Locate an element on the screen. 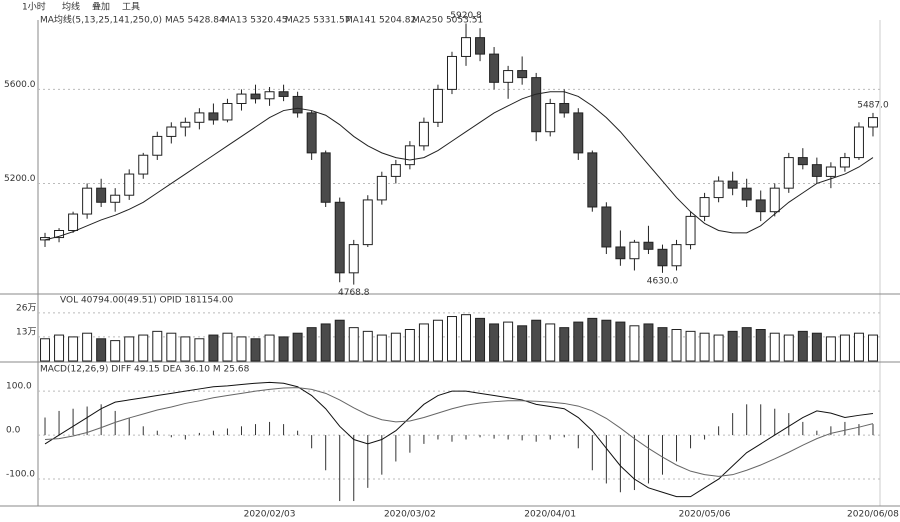 This screenshot has height=522, width=900. legend-item: MA141 5204.82 is located at coordinates (380, 21).